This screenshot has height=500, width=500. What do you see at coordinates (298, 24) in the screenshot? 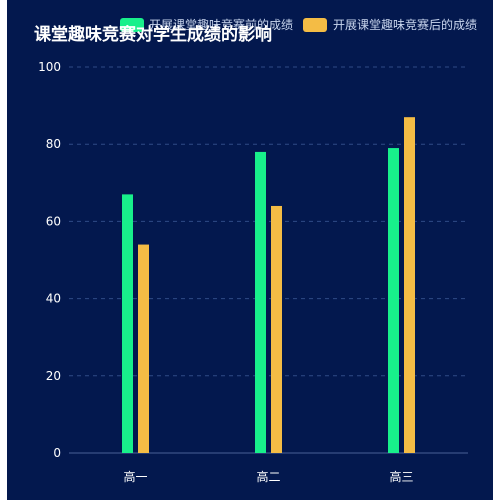
I see `legend: 开展课堂趣味竞赛前的成绩 开展课堂趣味竞赛后的成绩` at bounding box center [298, 24].